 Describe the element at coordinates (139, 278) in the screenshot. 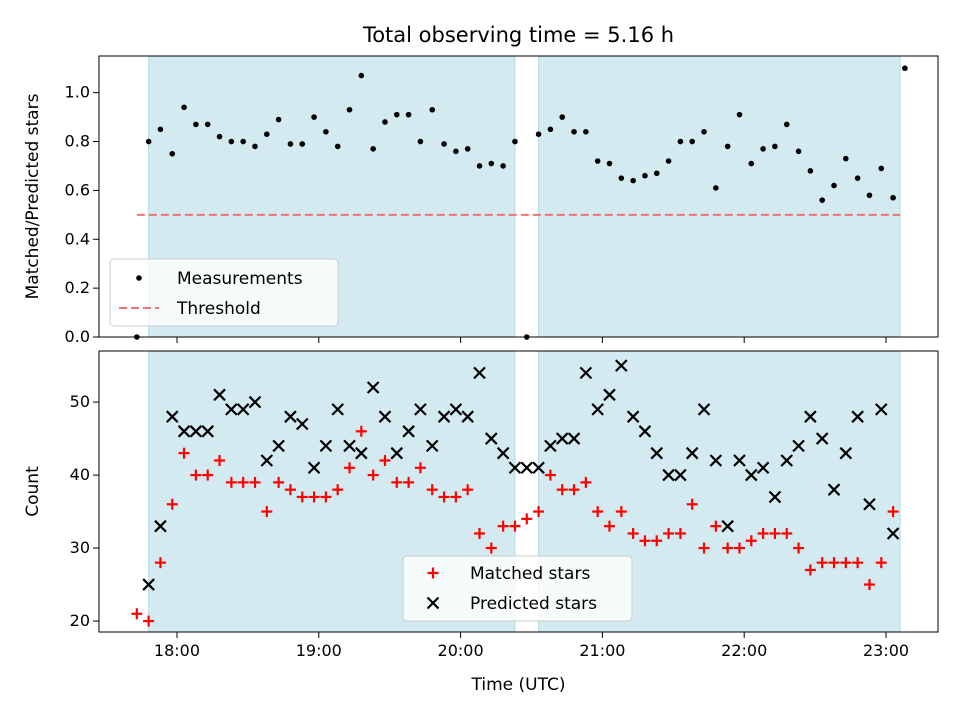

I see `measurements-legend-marker` at that location.